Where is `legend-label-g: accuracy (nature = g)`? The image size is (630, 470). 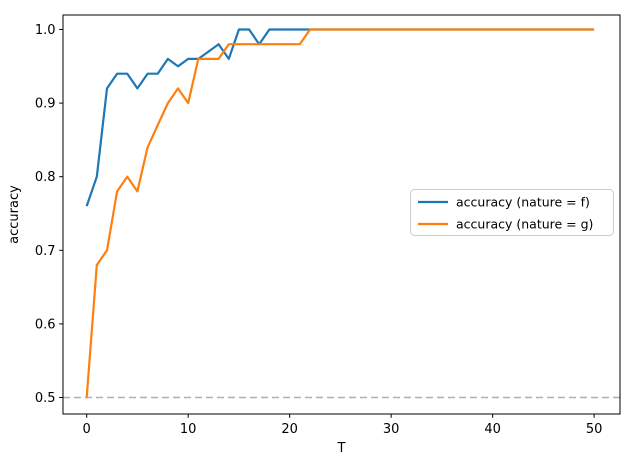
legend-label-g: accuracy (nature = g) is located at coordinates (524, 224).